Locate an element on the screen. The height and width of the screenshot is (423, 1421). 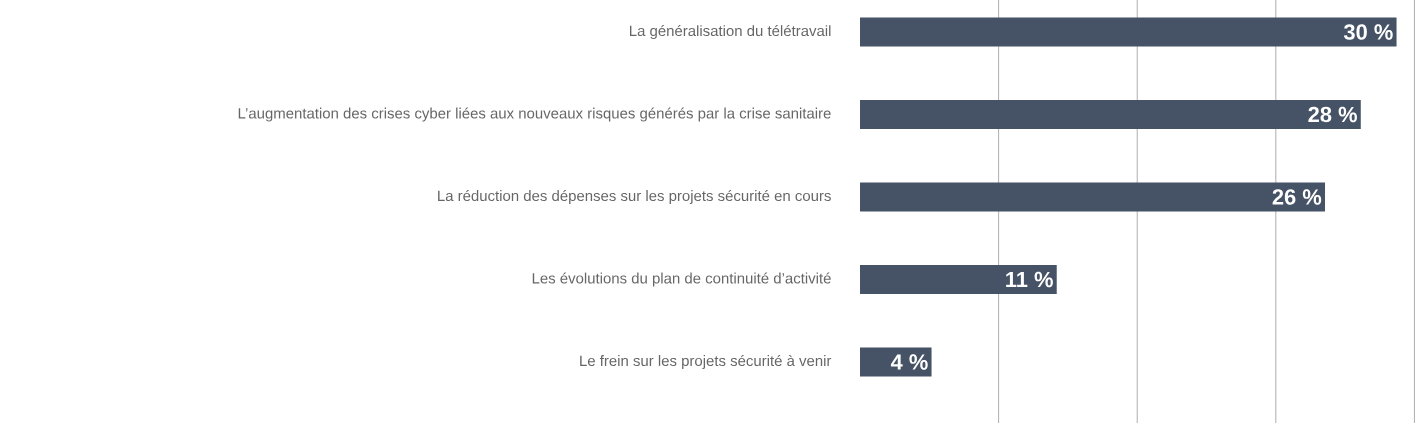
y-tick-label: Les évolutions du plan de continuité d’activité is located at coordinates (681, 279).